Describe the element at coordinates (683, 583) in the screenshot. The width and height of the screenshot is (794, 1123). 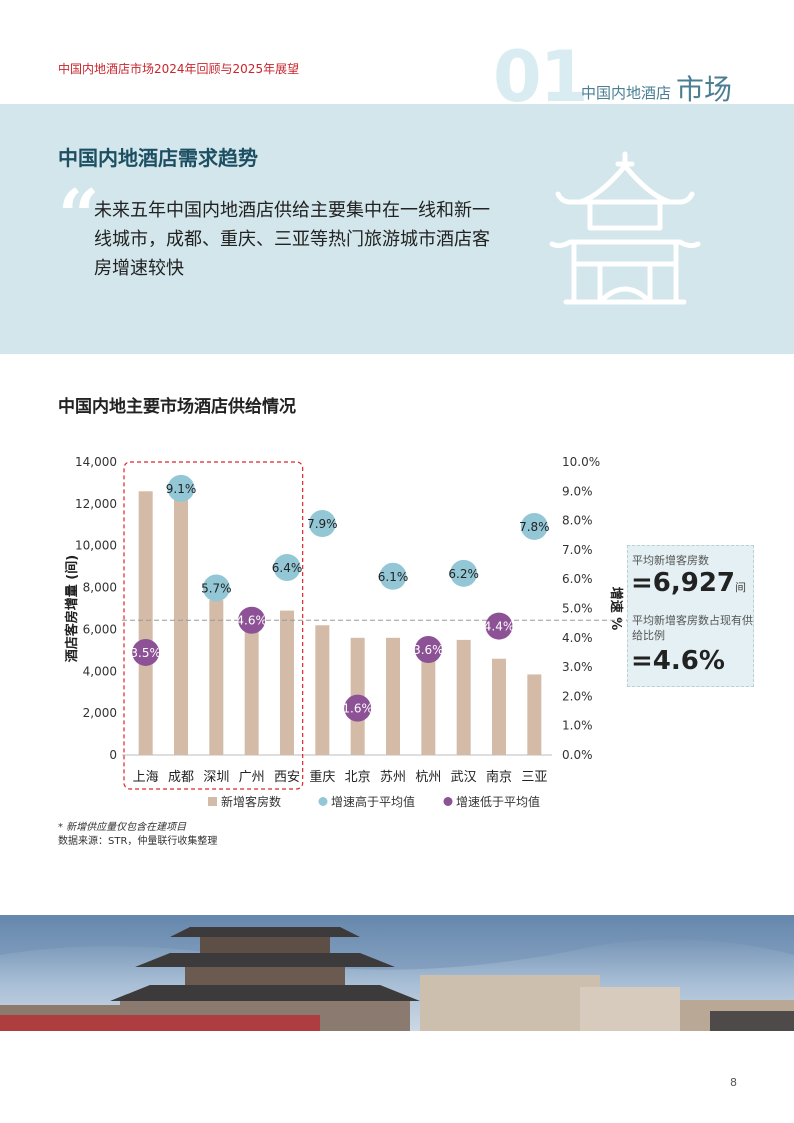
I see `avg-new-rooms-number: =6,927` at that location.